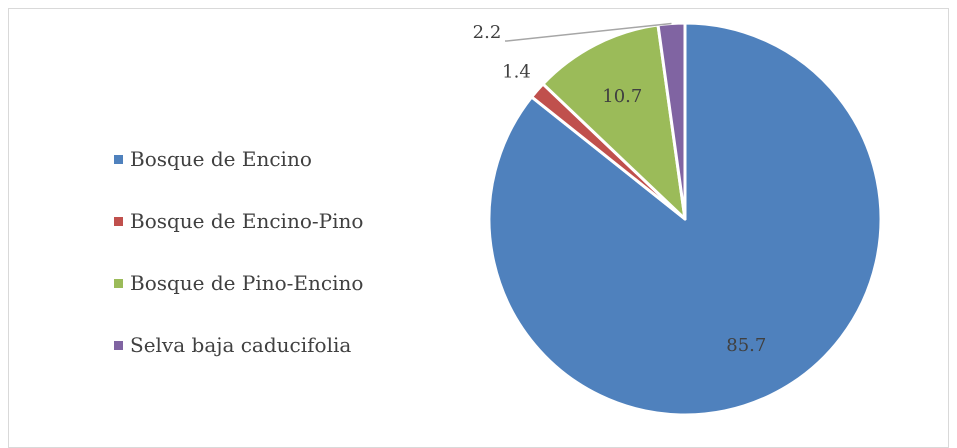 The width and height of the screenshot is (957, 448). I want to click on leader-line-selva-baja-caducifolia, so click(588, 32).